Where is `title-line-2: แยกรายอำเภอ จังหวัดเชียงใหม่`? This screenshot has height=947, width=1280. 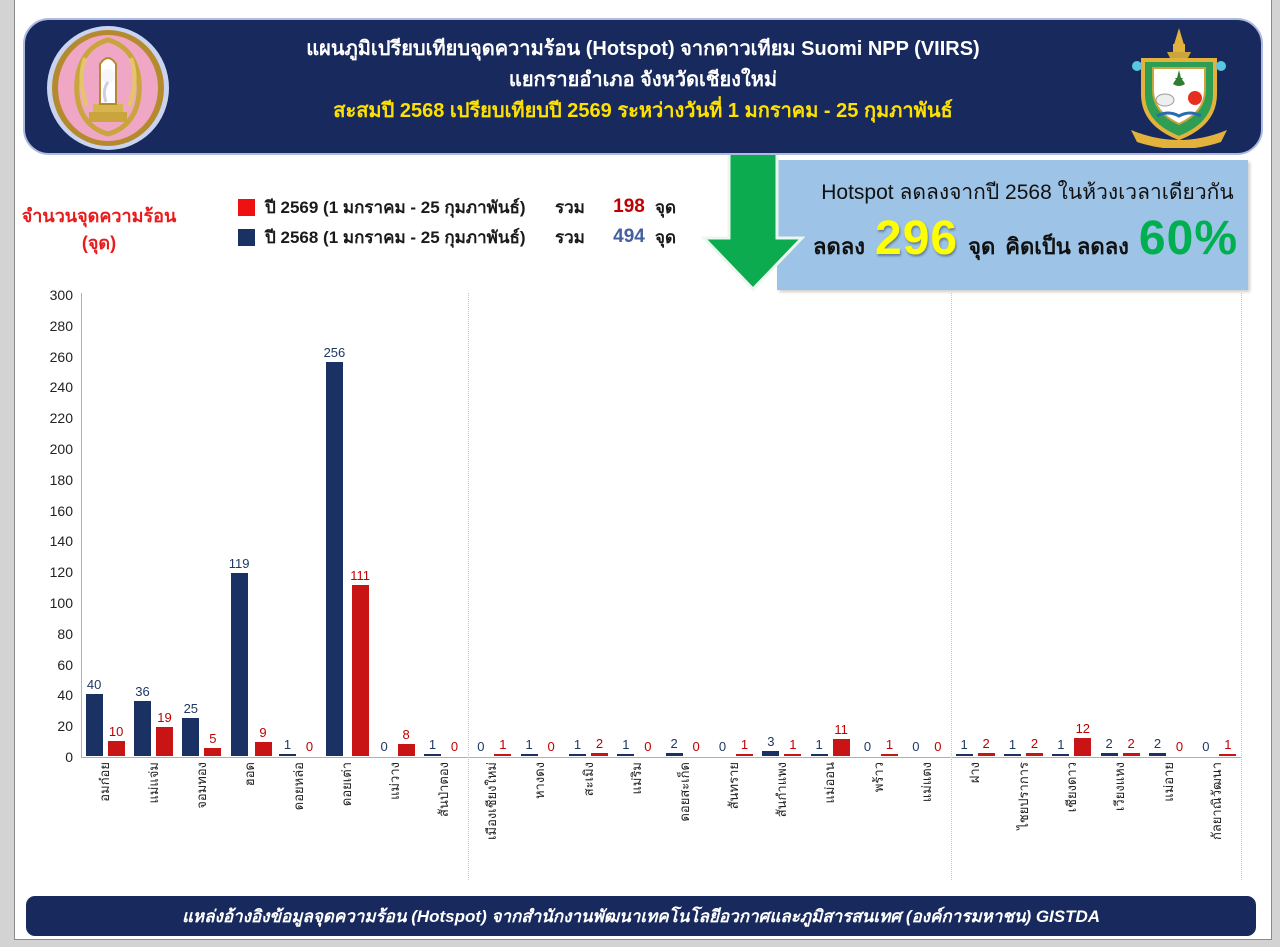 title-line-2: แยกรายอำเภอ จังหวัดเชียงใหม่ is located at coordinates (643, 80).